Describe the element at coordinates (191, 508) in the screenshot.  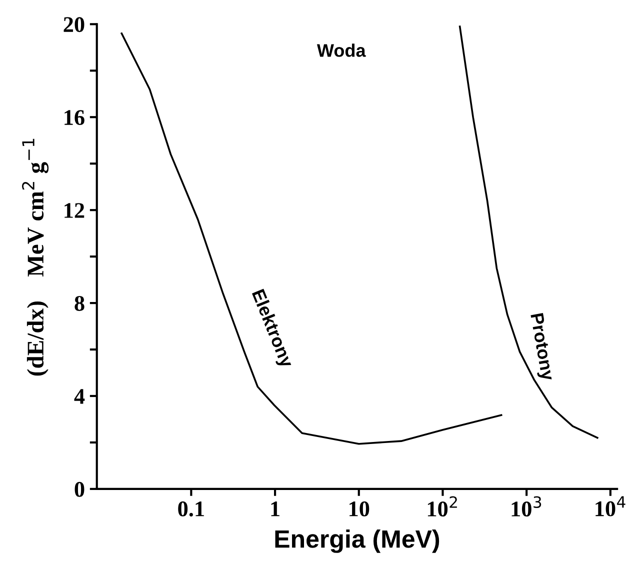
I see `x-tick-label: 0.1` at that location.